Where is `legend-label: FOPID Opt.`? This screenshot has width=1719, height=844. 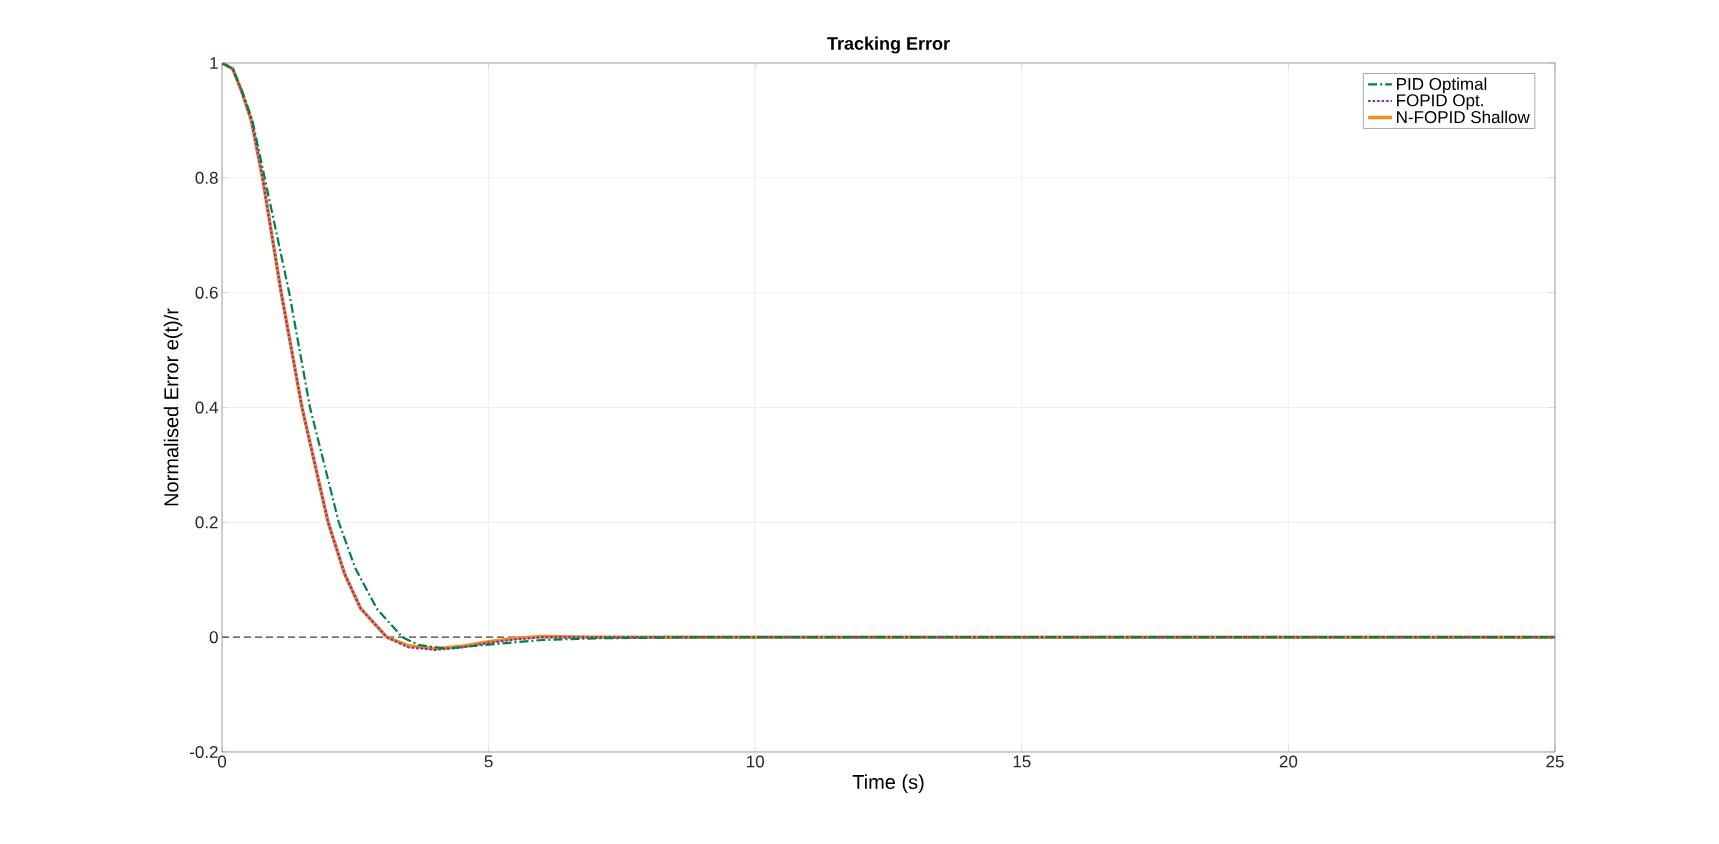
legend-label: FOPID Opt. is located at coordinates (1440, 102).